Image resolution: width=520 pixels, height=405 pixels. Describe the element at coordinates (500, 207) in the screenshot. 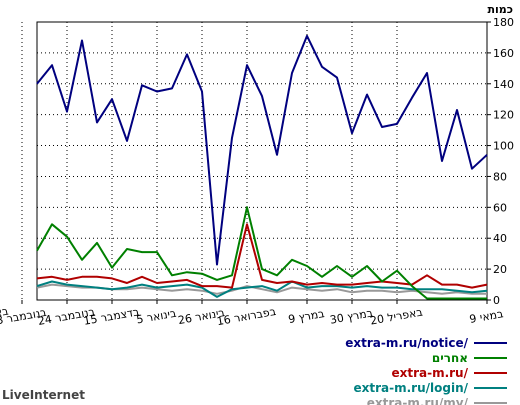

I see `y-tick-label: 60` at that location.